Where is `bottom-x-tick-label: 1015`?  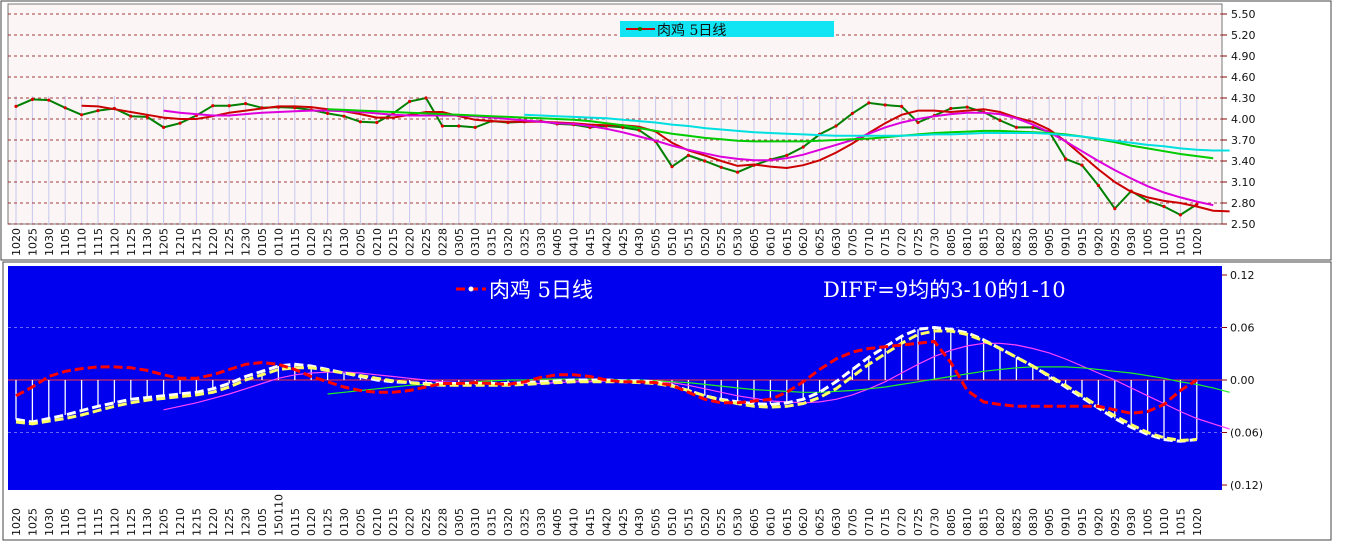
bottom-x-tick-label: 1015 is located at coordinates (1180, 522).